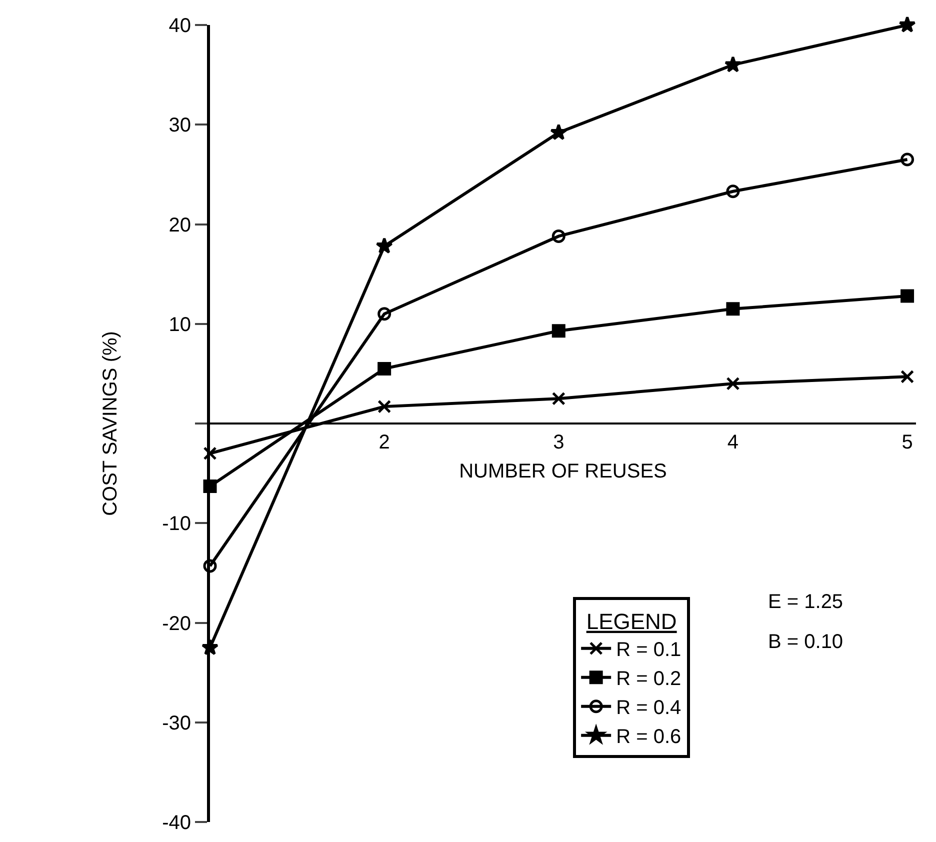 The width and height of the screenshot is (936, 842). I want to click on legend-label: R = 0.4, so click(649, 708).